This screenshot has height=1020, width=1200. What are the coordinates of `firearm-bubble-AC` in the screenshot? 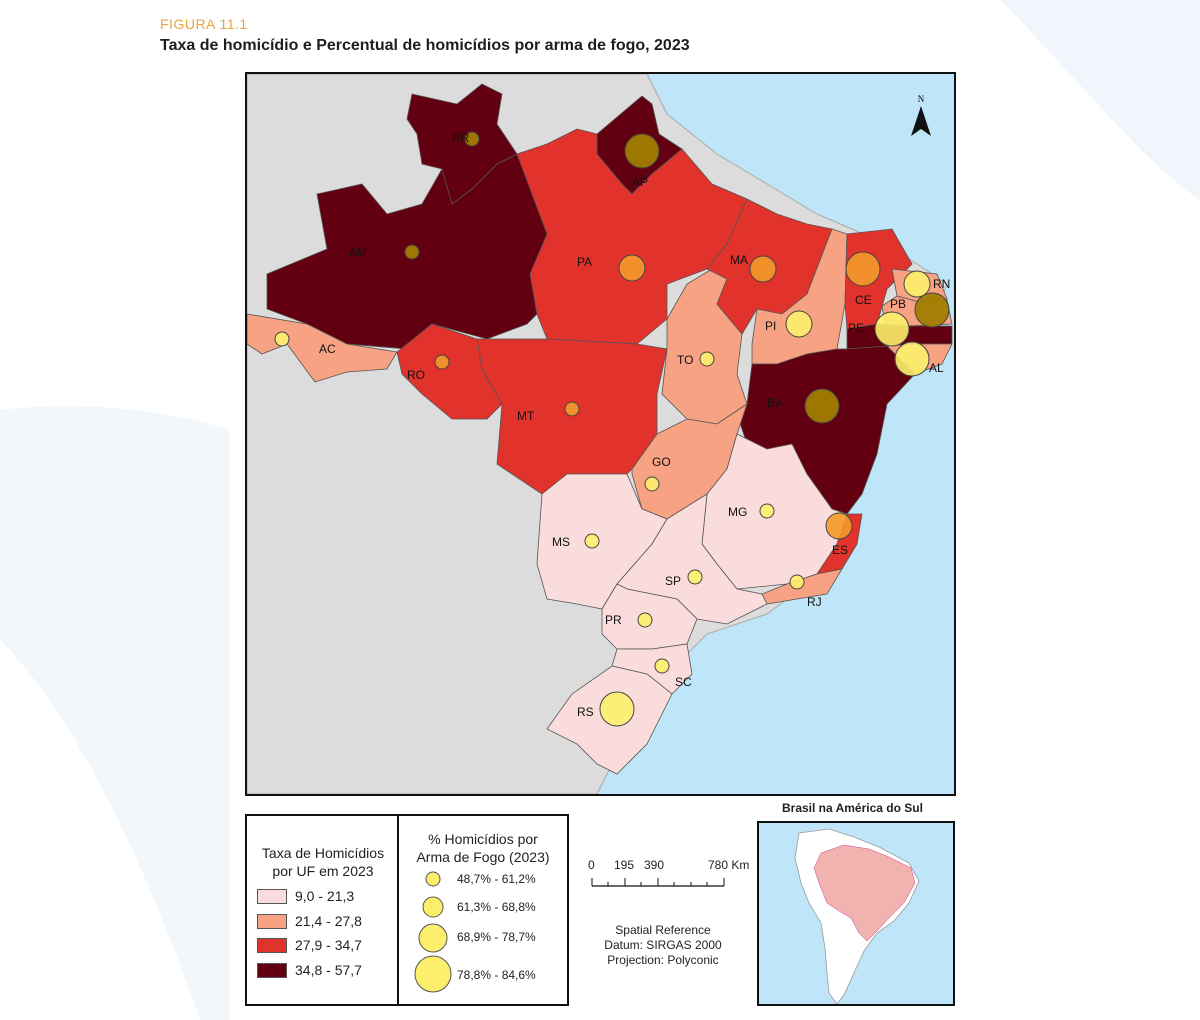 It's located at (282, 339).